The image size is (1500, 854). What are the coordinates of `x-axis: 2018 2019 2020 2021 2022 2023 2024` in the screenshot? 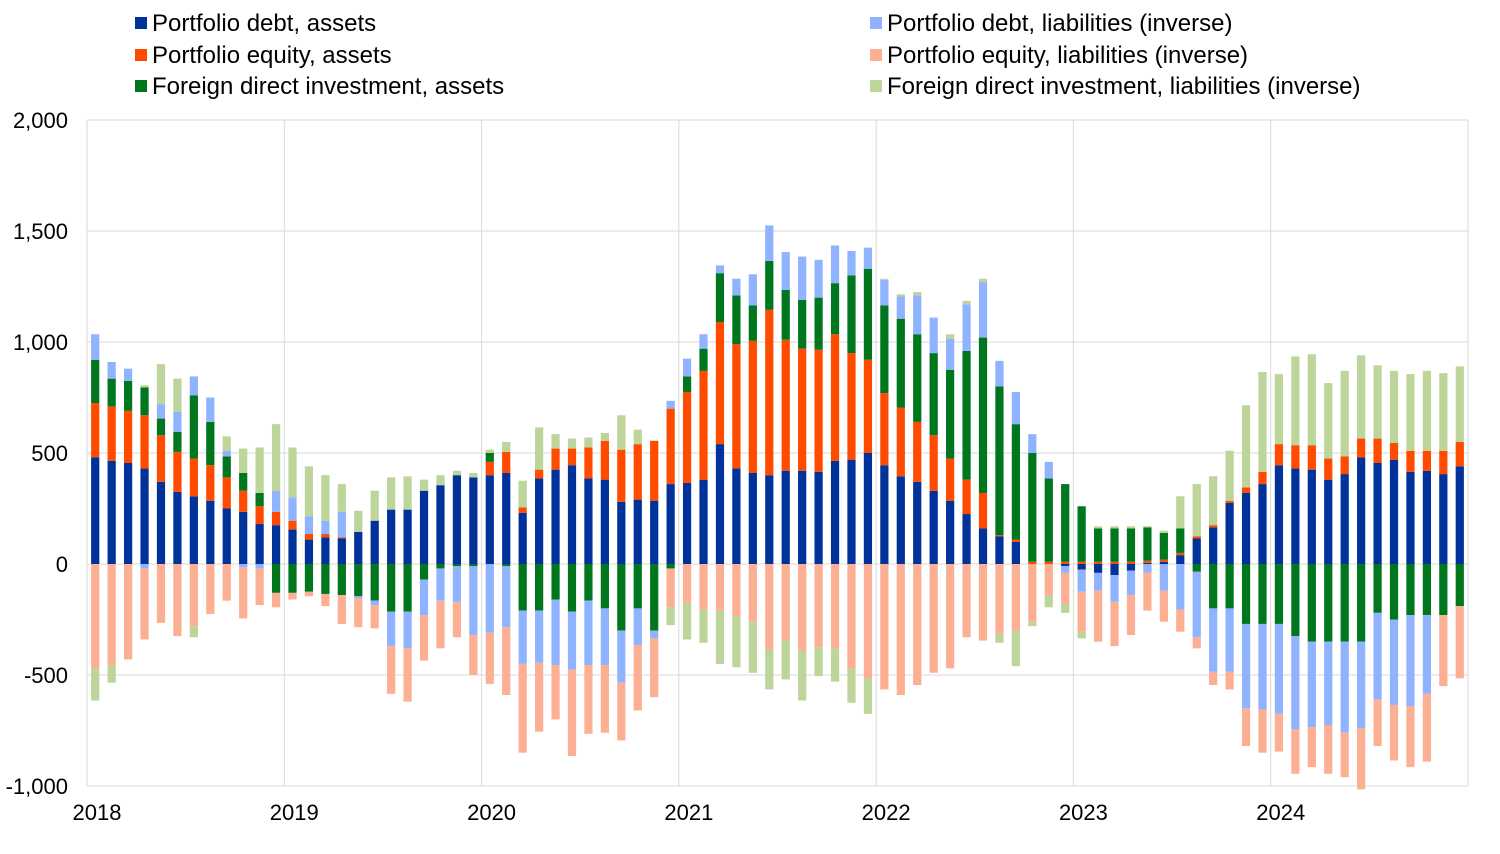 It's located at (689, 812).